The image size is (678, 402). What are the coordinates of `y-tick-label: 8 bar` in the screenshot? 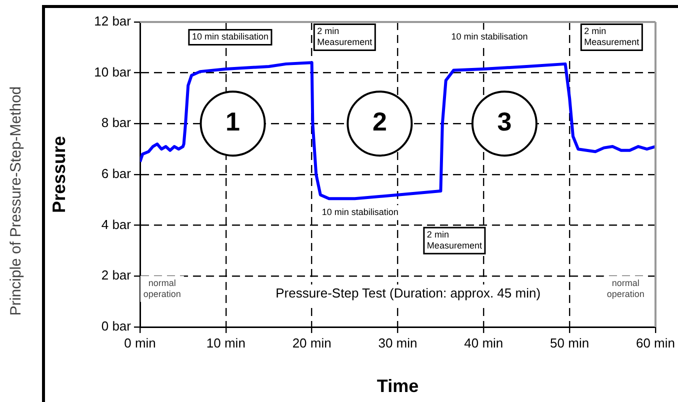 It's located at (116, 122).